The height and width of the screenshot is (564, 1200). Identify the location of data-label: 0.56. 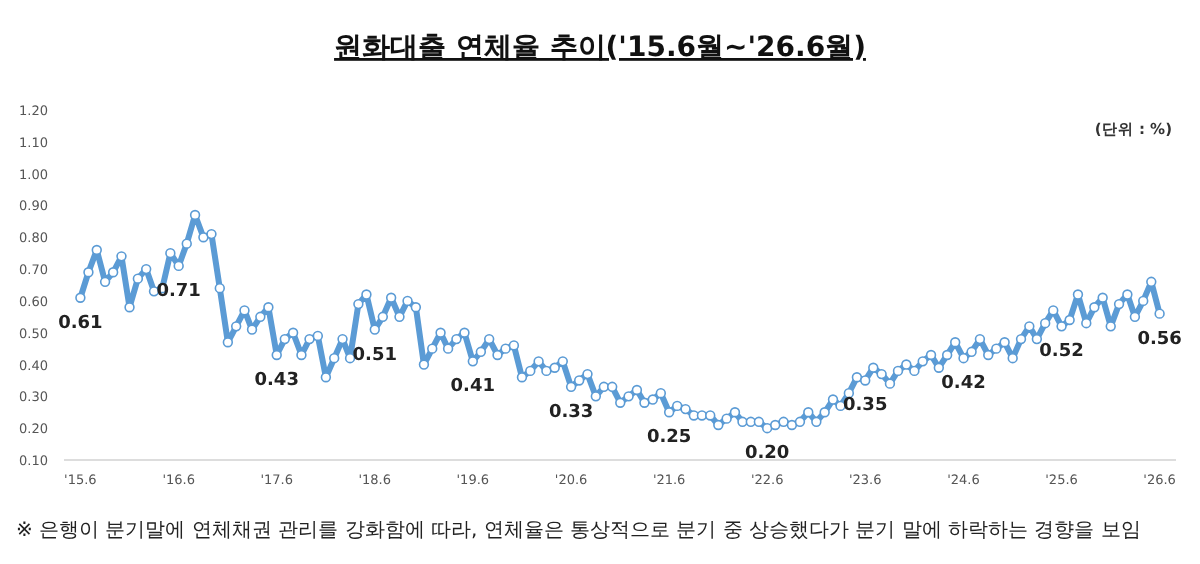
(1159, 339).